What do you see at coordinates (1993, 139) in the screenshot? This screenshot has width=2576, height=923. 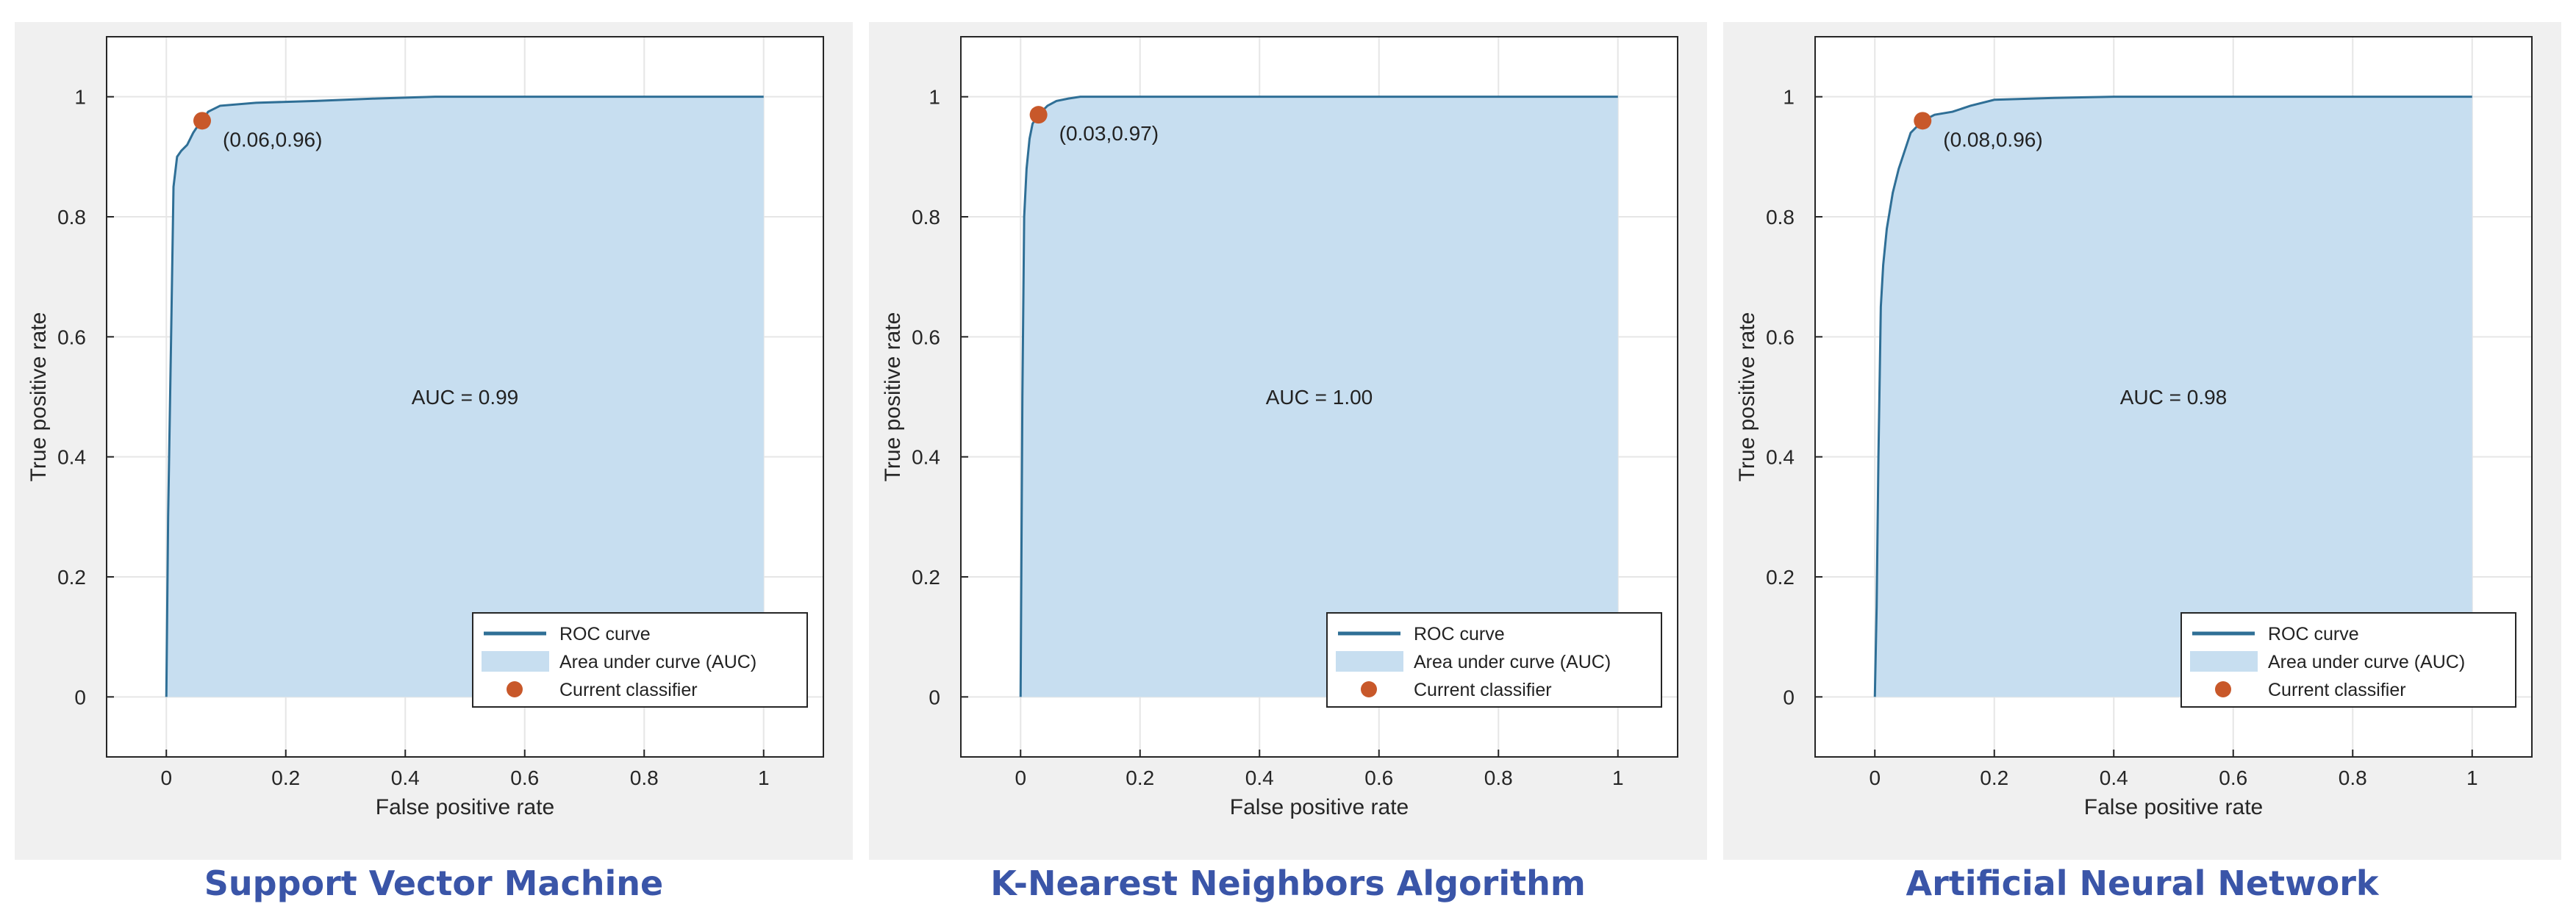 I see `point-label: (0.08,0.96)` at bounding box center [1993, 139].